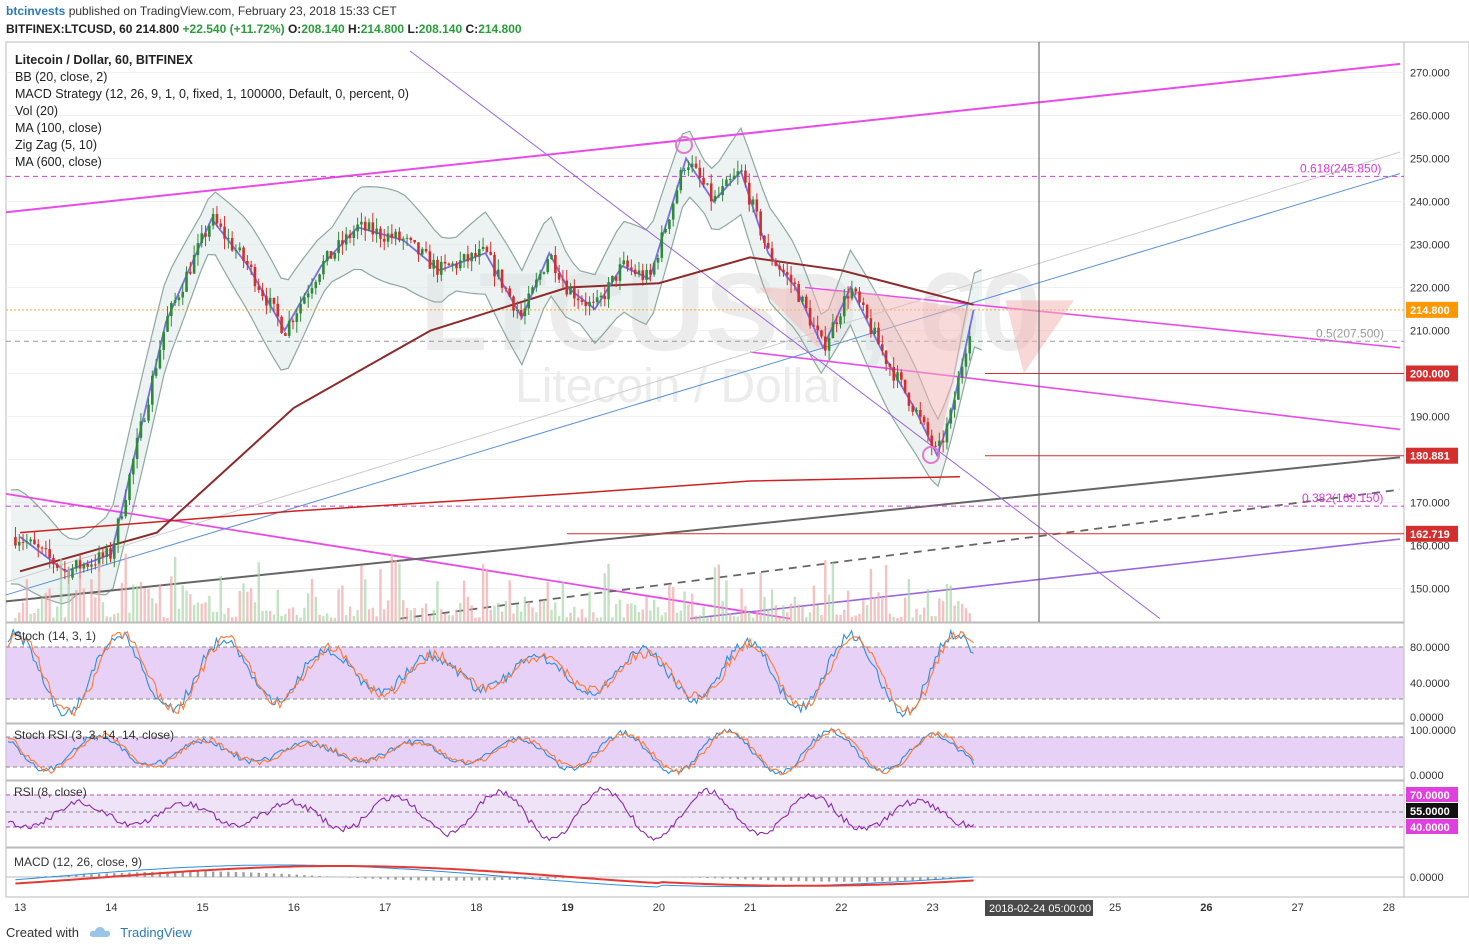 This screenshot has width=1469, height=952. I want to click on author-name: btcinvests, so click(36, 11).